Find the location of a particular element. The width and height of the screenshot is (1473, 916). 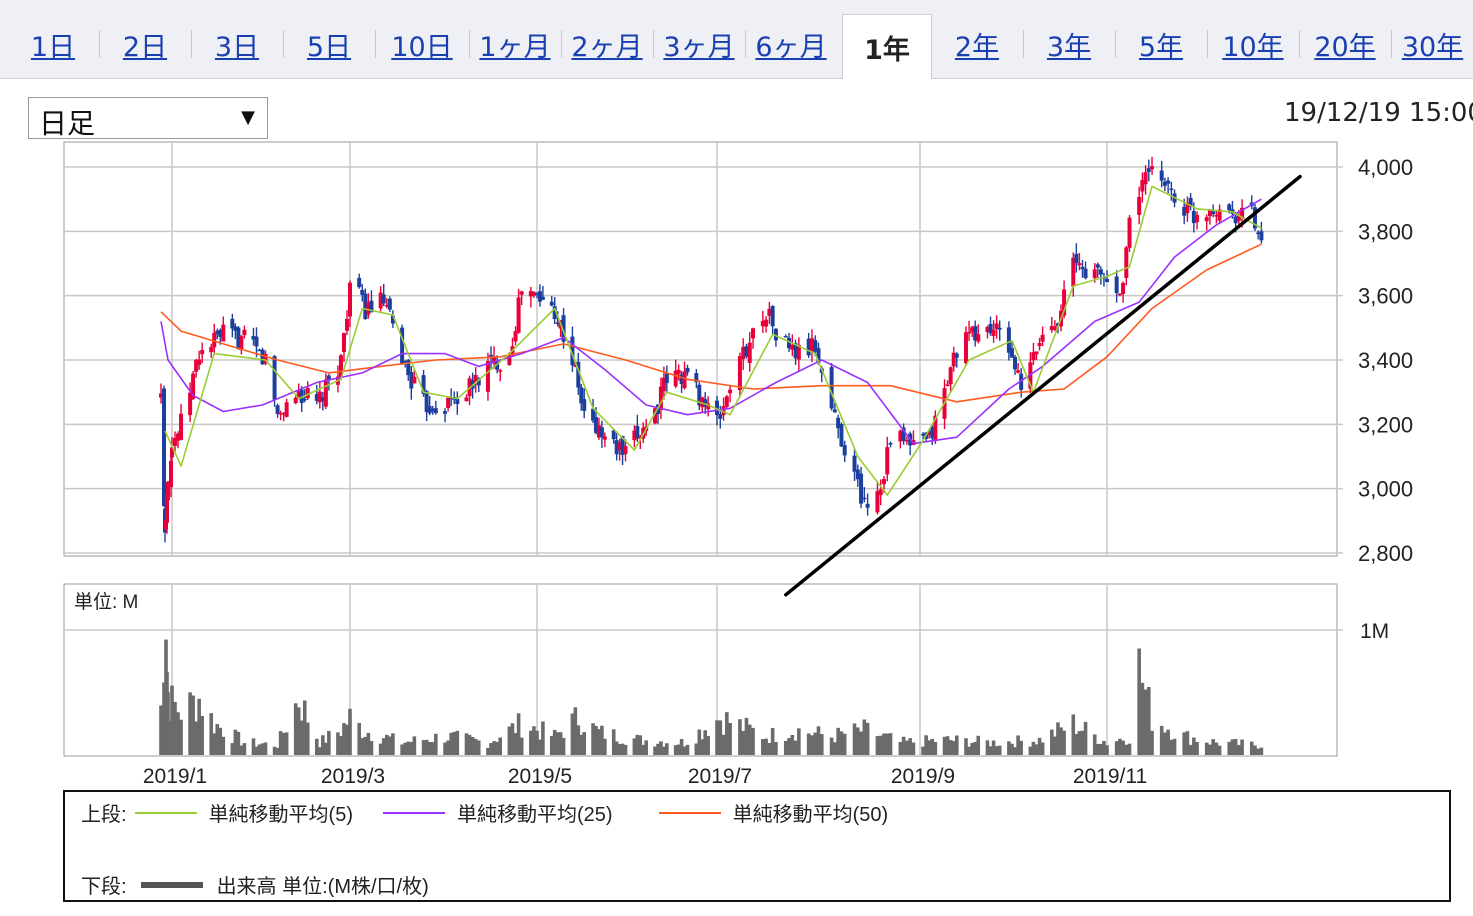

tab-13: 10年 is located at coordinates (1253, 47).